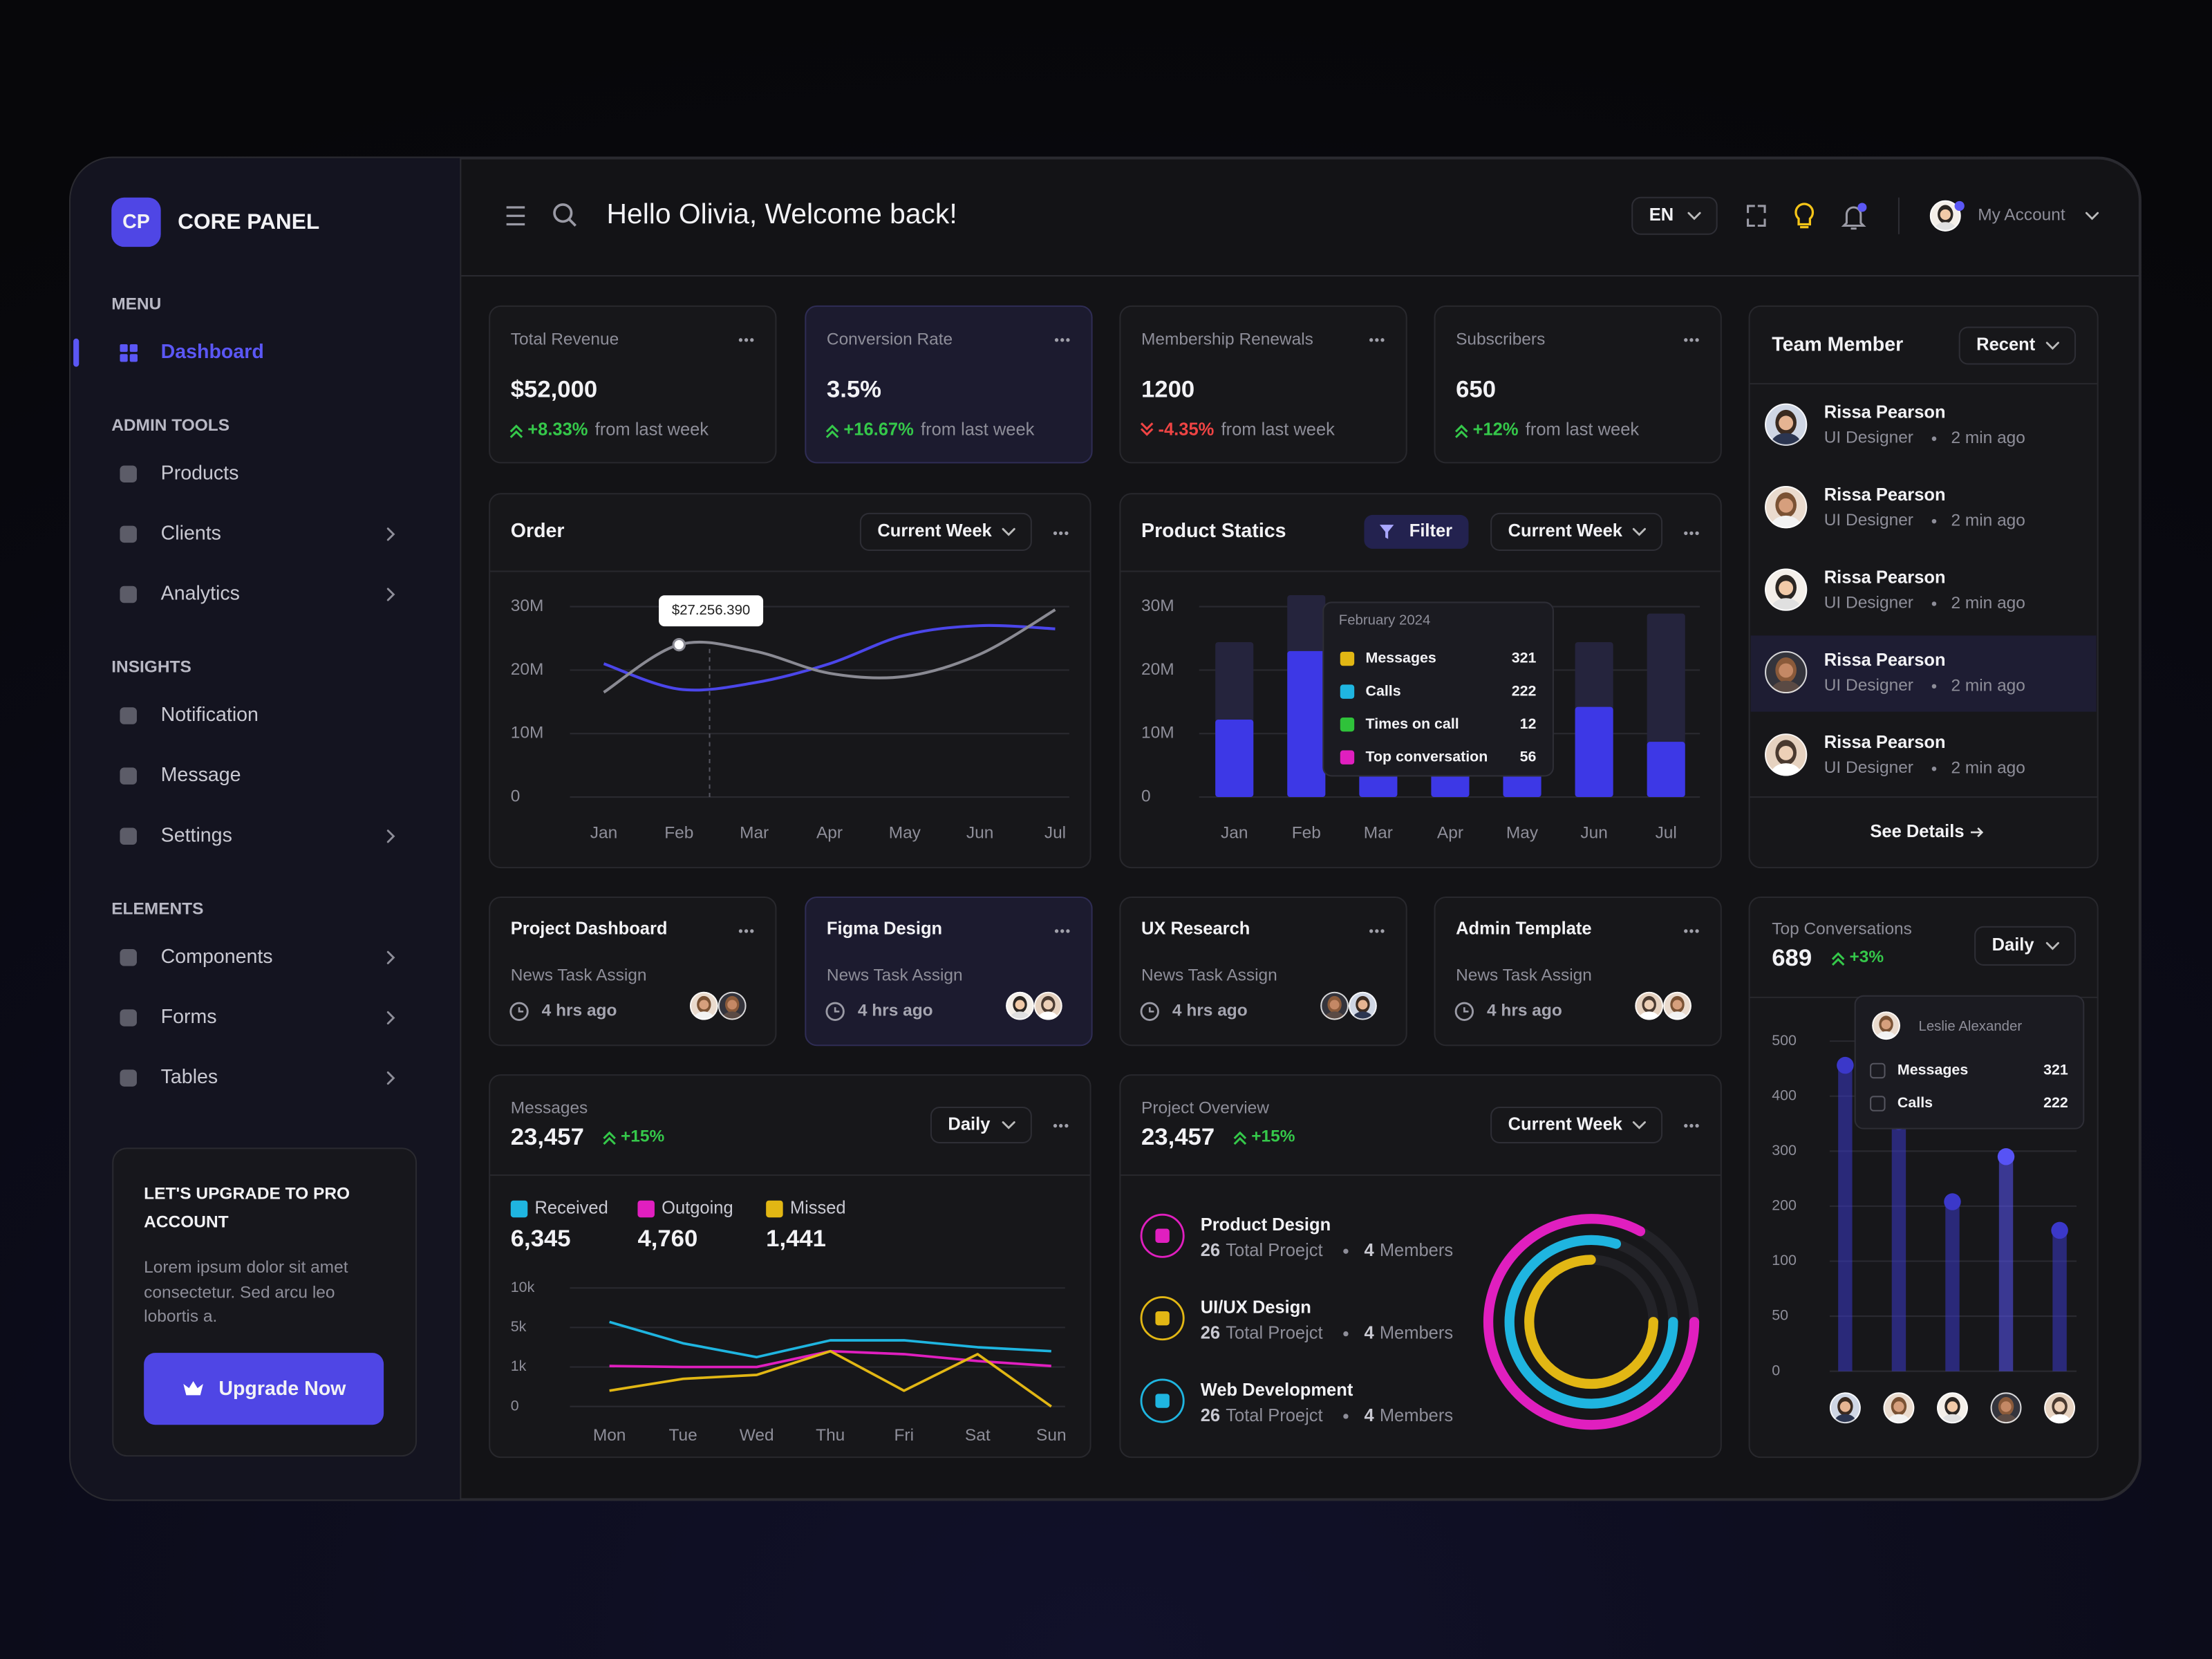 Image resolution: width=2212 pixels, height=1659 pixels. Describe the element at coordinates (1417, 1332) in the screenshot. I see `members-label: Members` at that location.